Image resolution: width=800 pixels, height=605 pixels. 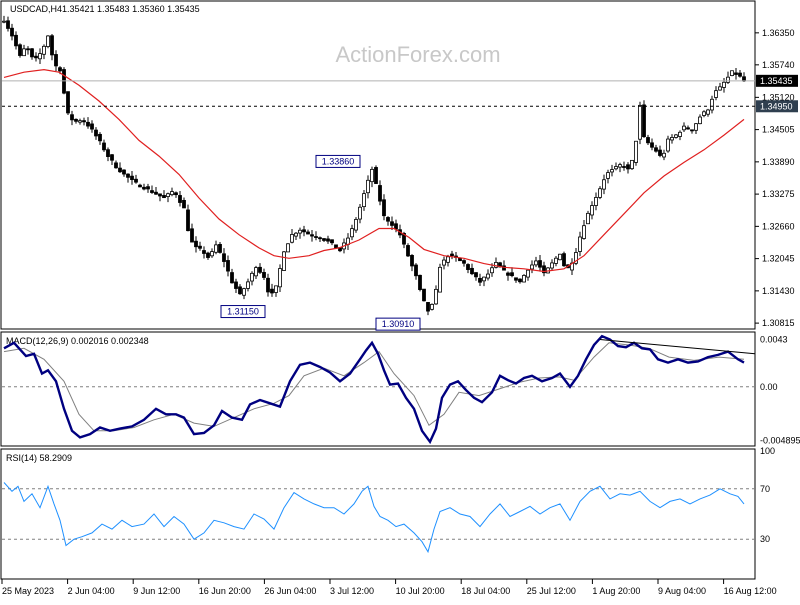 I want to click on price-tick-label: 1.35120, so click(x=778, y=97).